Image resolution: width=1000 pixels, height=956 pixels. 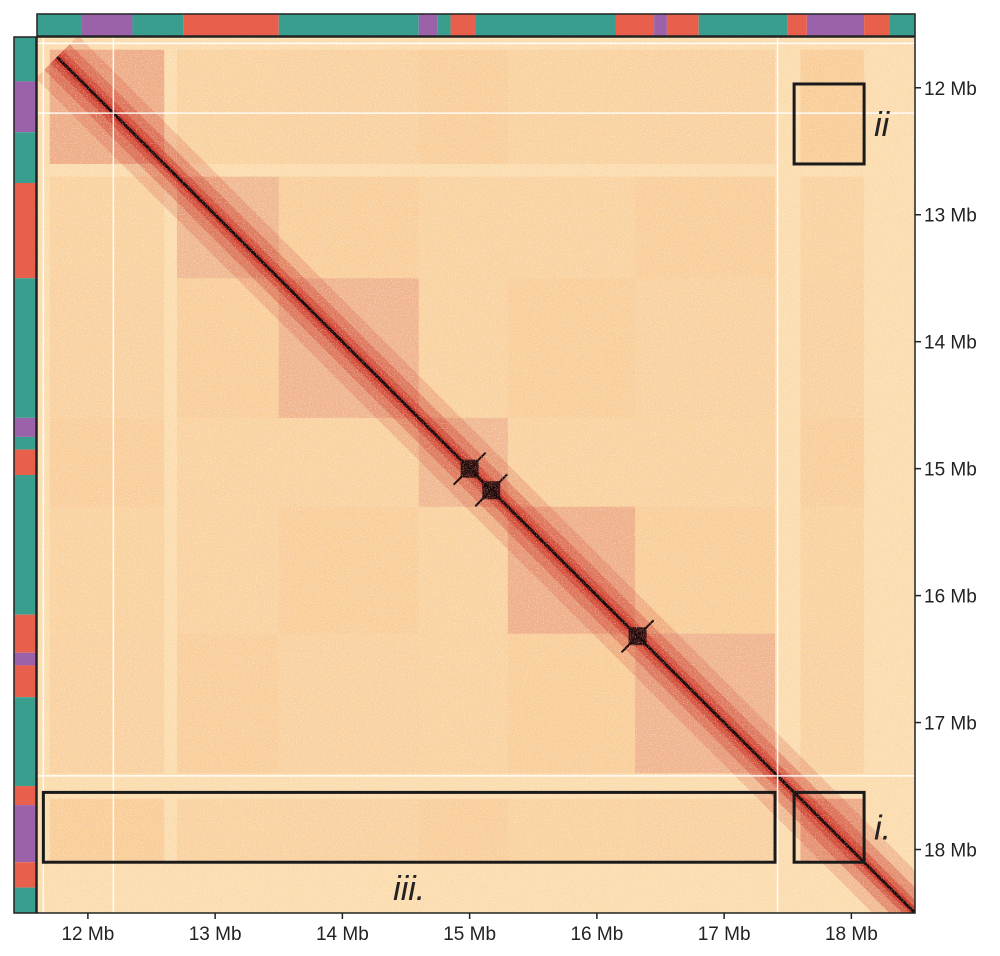 I want to click on y-tick-label: 15 Mb, so click(x=950, y=470).